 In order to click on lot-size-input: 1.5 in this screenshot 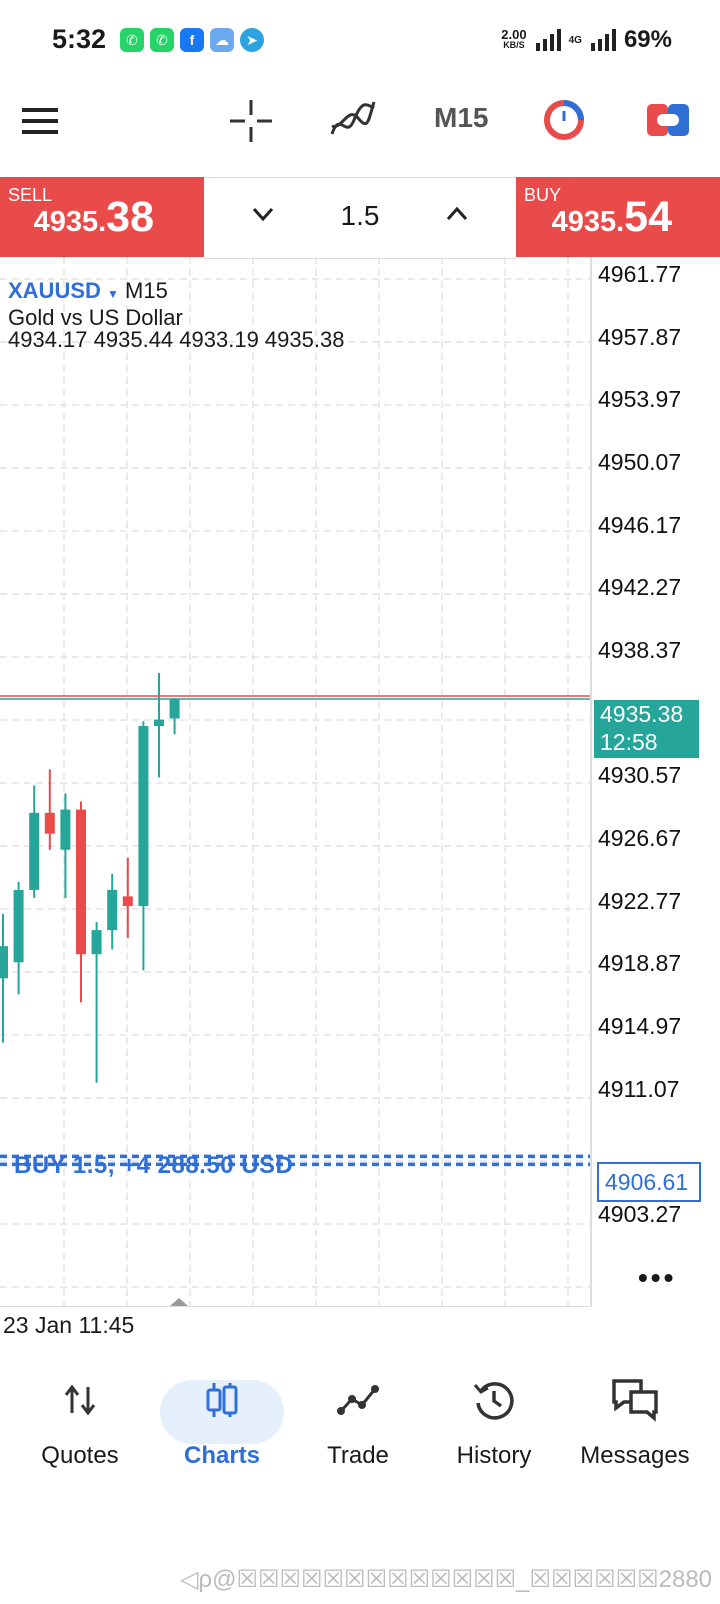, I will do `click(360, 215)`.